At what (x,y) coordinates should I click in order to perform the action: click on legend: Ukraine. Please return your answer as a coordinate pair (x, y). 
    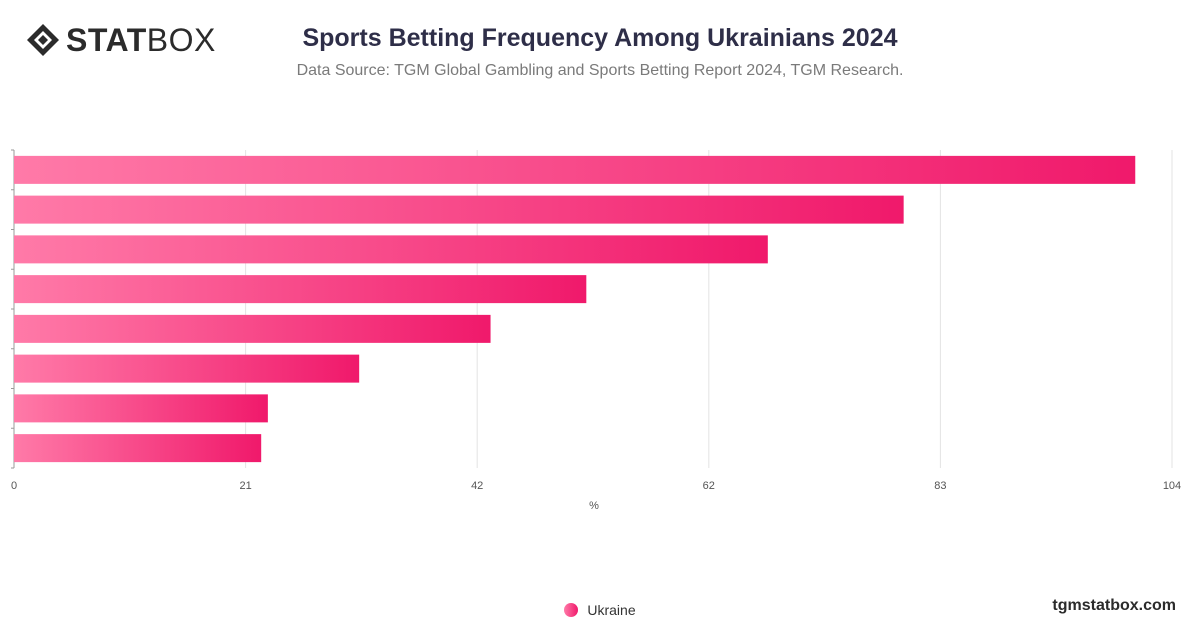
    Looking at the image, I should click on (600, 610).